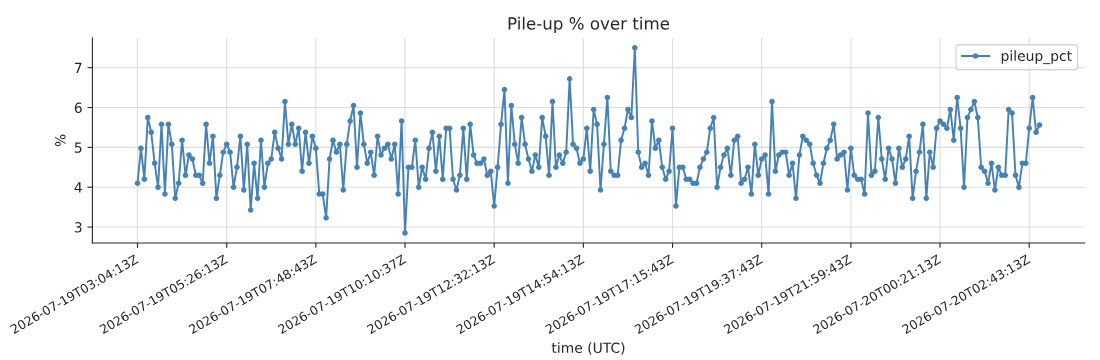  What do you see at coordinates (78, 227) in the screenshot?
I see `y-tick-label: 3` at bounding box center [78, 227].